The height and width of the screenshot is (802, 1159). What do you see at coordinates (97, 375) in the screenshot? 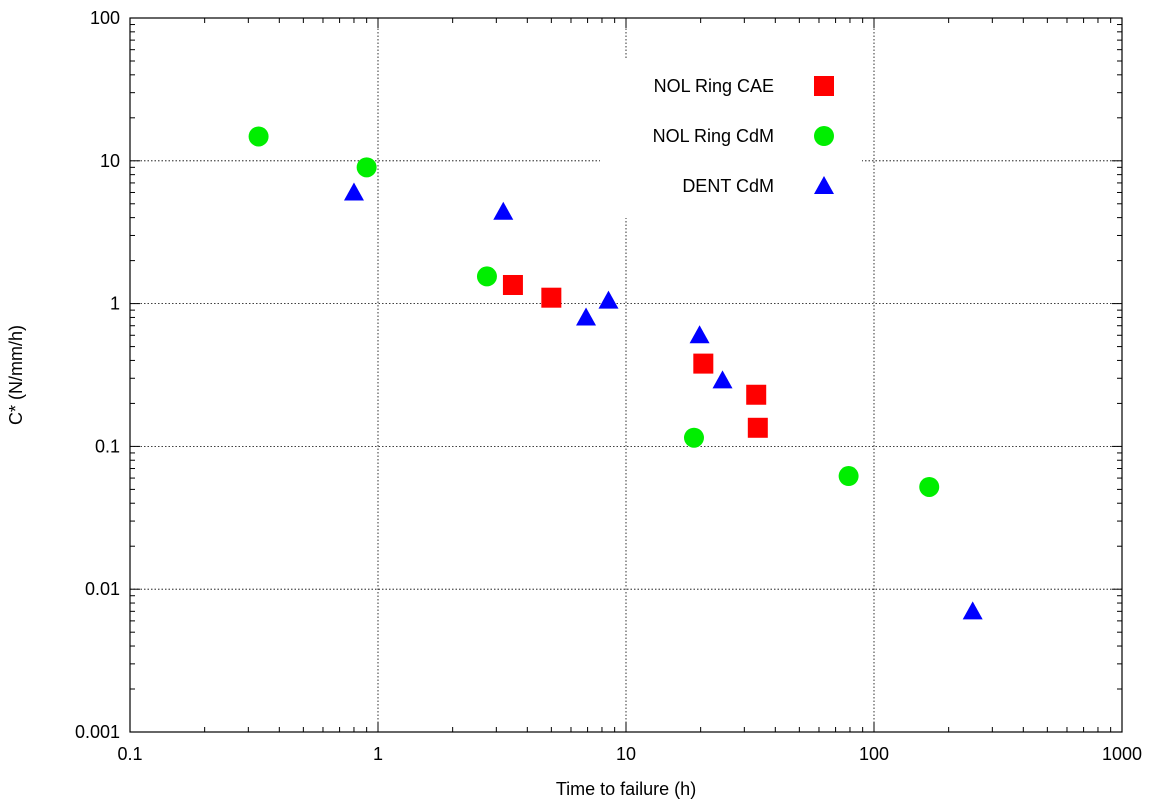
I see `y-tick-labels: 0.001 0.01 0.1 1 10 100` at bounding box center [97, 375].